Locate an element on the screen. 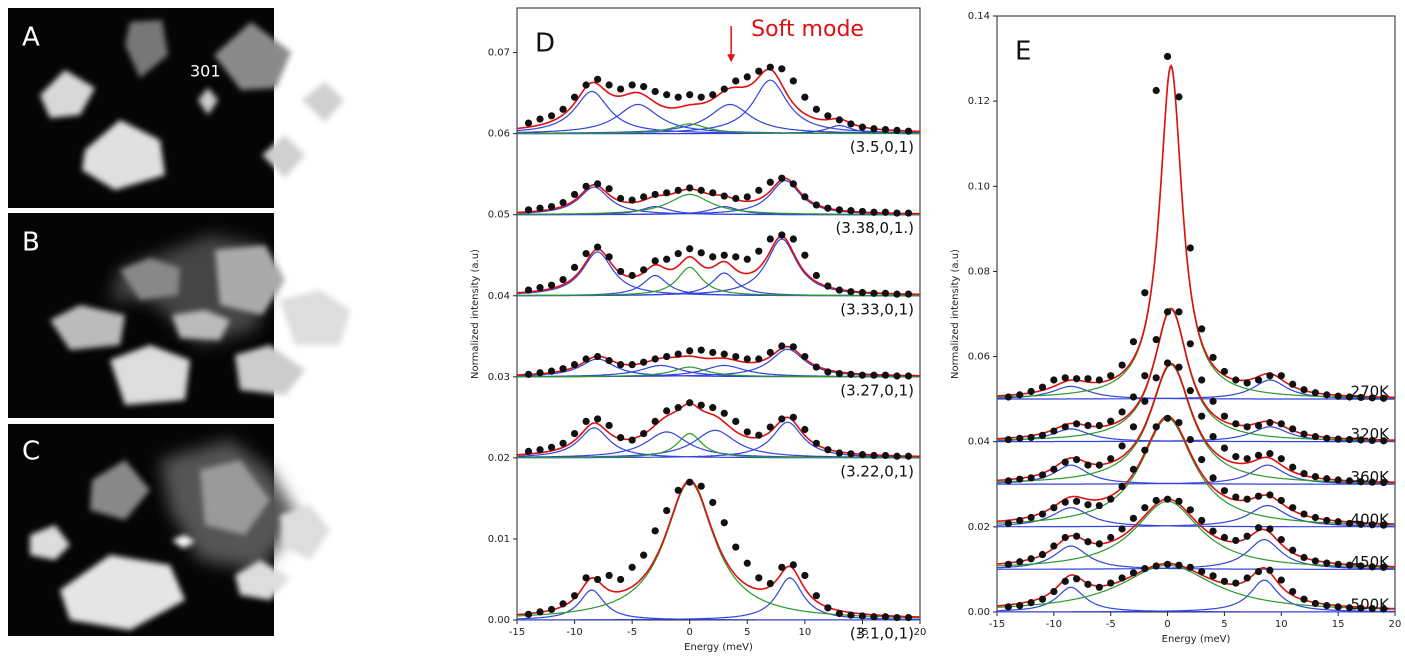 The height and width of the screenshot is (657, 1405). series-label: (3.27,0,1) is located at coordinates (877, 390).